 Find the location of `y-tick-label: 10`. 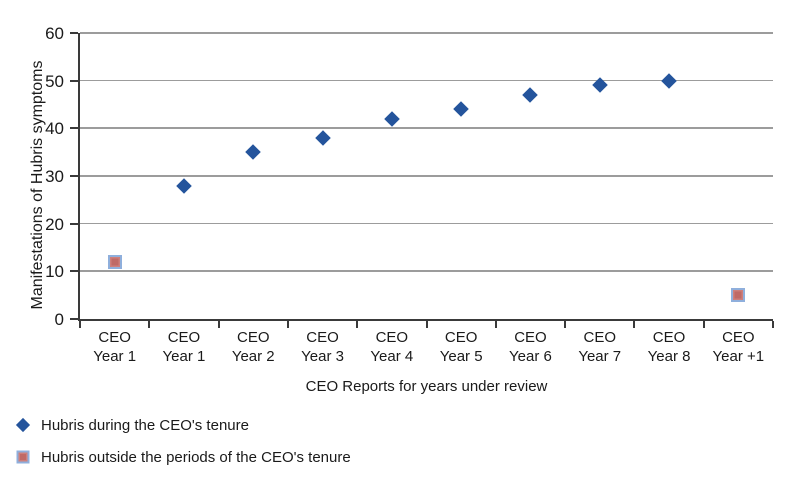

y-tick-label: 10 is located at coordinates (54, 272).